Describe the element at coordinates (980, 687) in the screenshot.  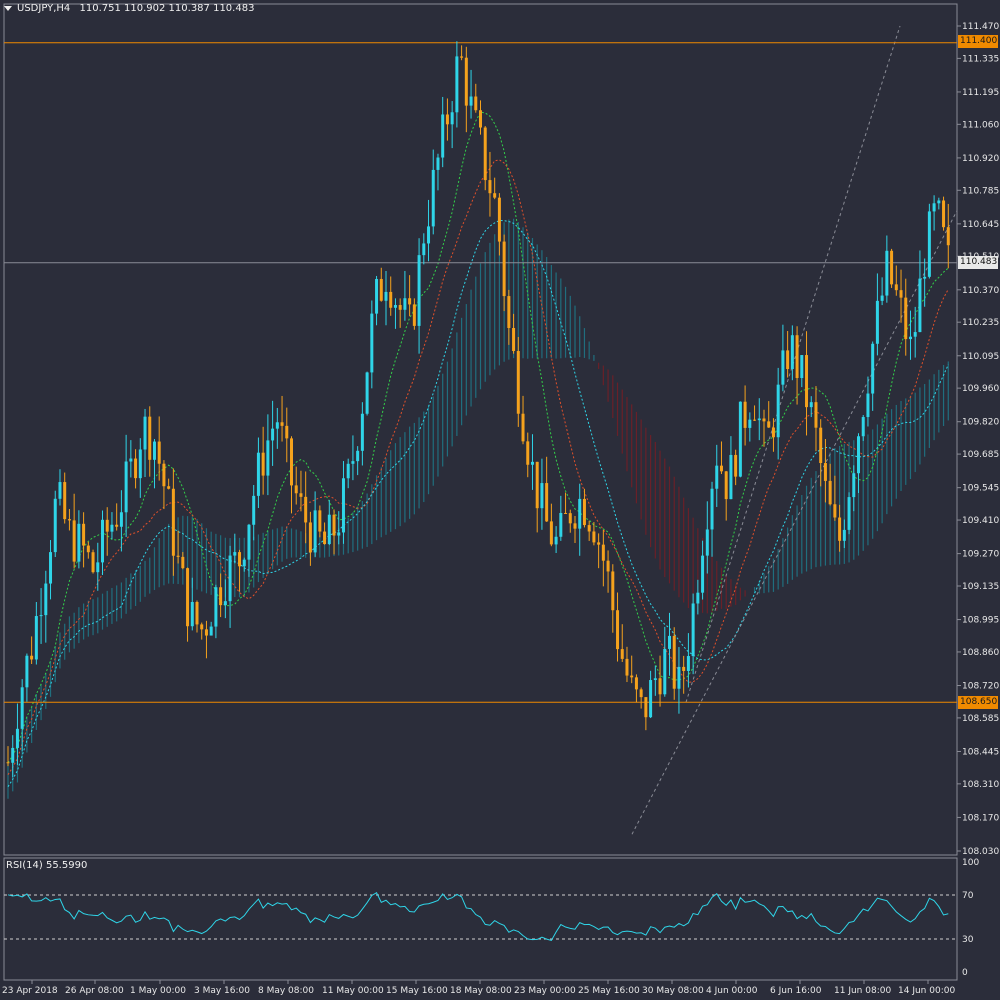
I see `y-tick-label: 108.720` at that location.